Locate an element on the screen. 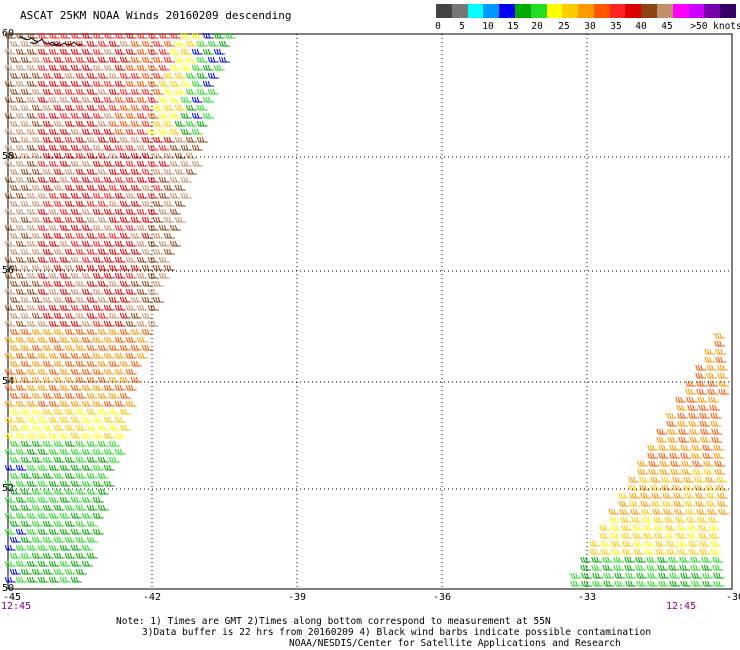 The width and height of the screenshot is (740, 650). coastline is located at coordinates (51, 40).